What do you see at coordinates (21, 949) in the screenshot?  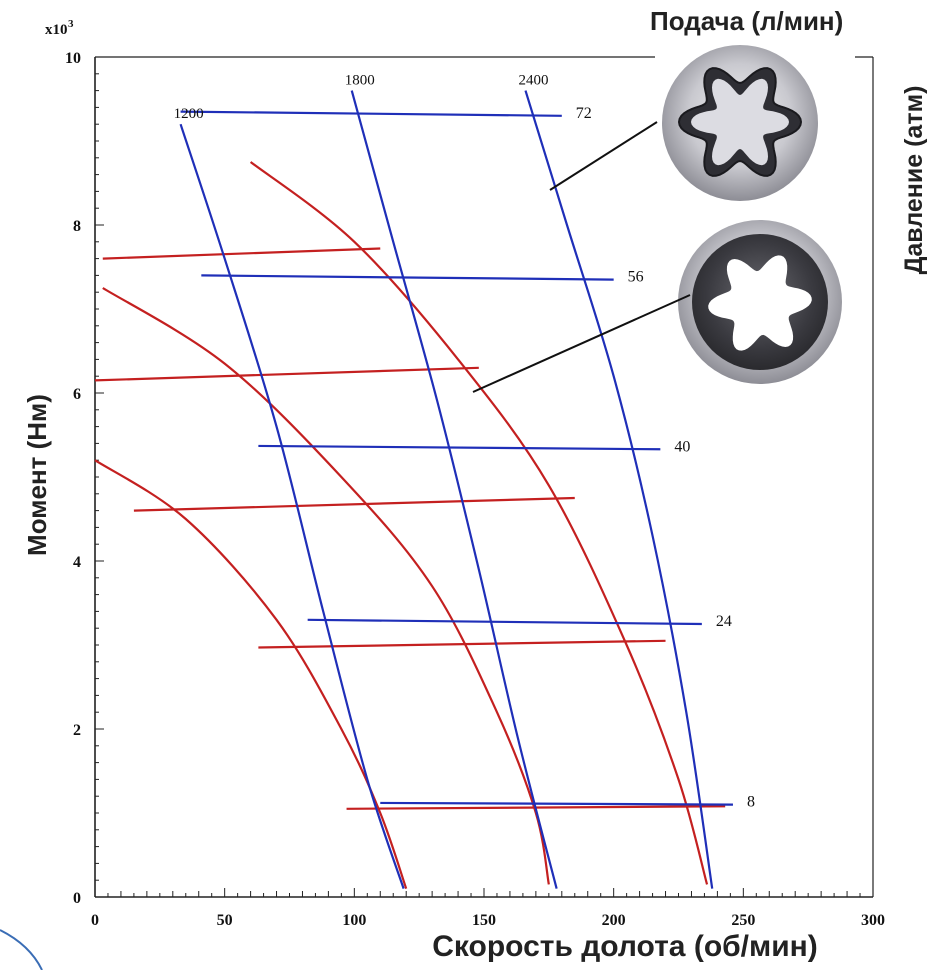 I see `corner-decoration` at bounding box center [21, 949].